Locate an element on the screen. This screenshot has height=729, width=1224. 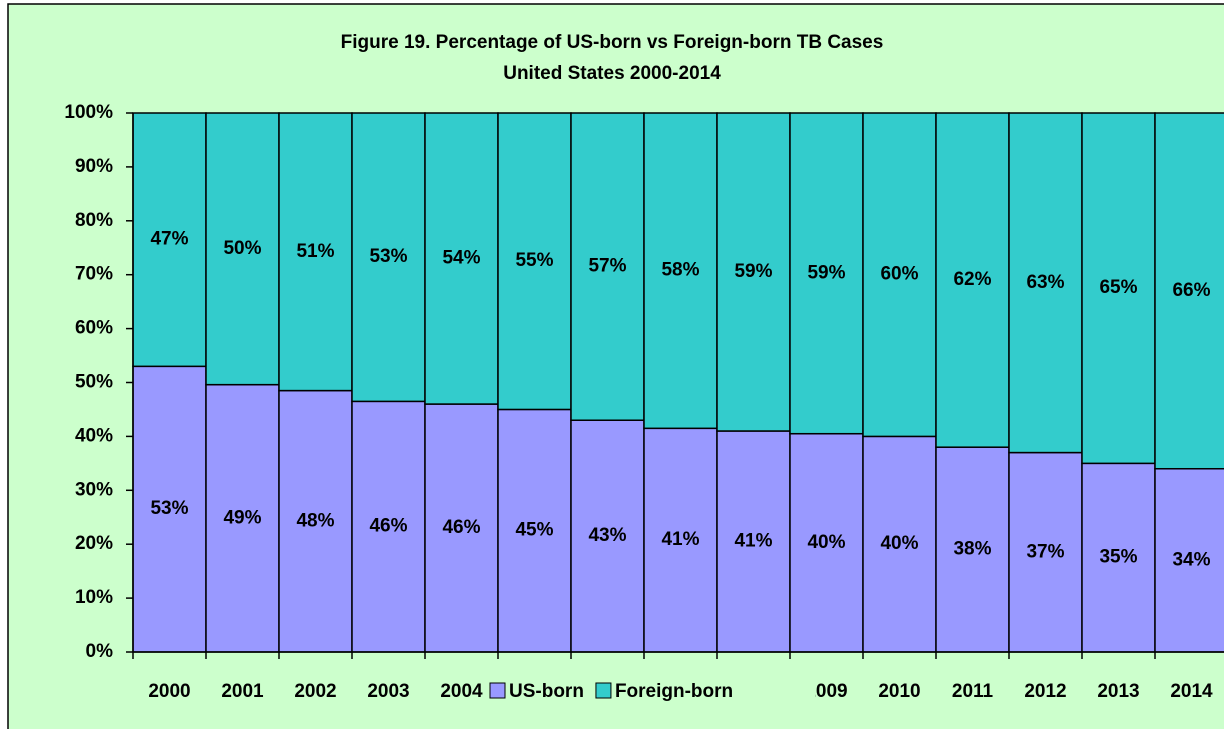
value-label: 65% is located at coordinates (1118, 287).